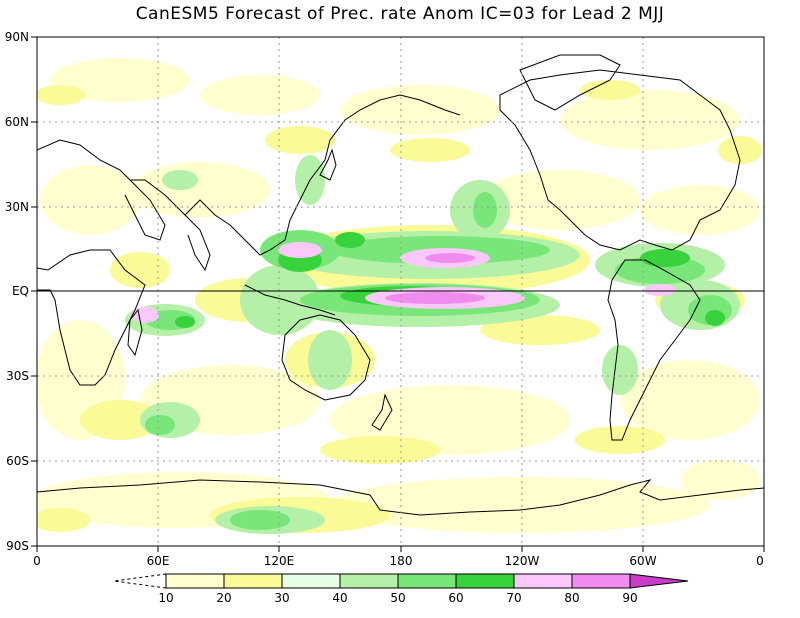  Describe the element at coordinates (400, 497) in the screenshot. I see `antarctica-coastline` at that location.